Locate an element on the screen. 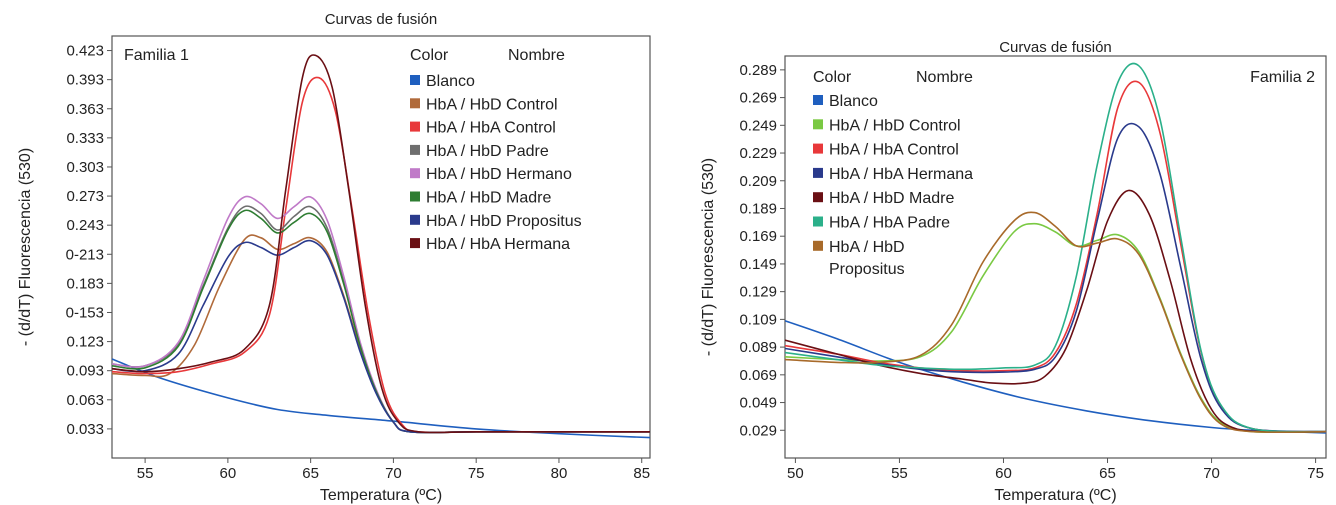 The image size is (1336, 505). legend-label-part: Propositus is located at coordinates (867, 269).